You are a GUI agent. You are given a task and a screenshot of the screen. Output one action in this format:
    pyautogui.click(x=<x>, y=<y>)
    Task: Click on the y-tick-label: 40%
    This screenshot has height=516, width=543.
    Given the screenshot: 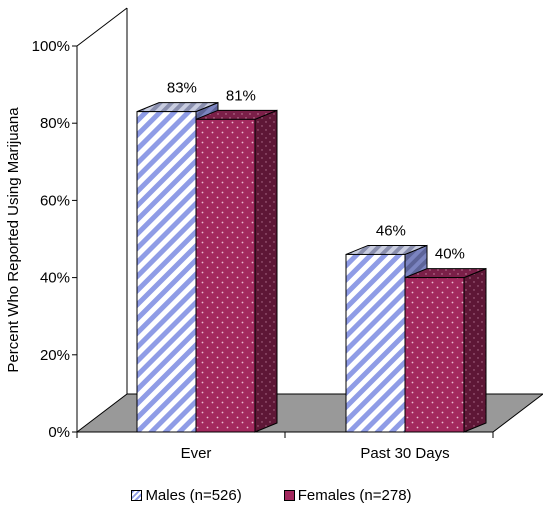 What is the action you would take?
    pyautogui.click(x=55, y=278)
    